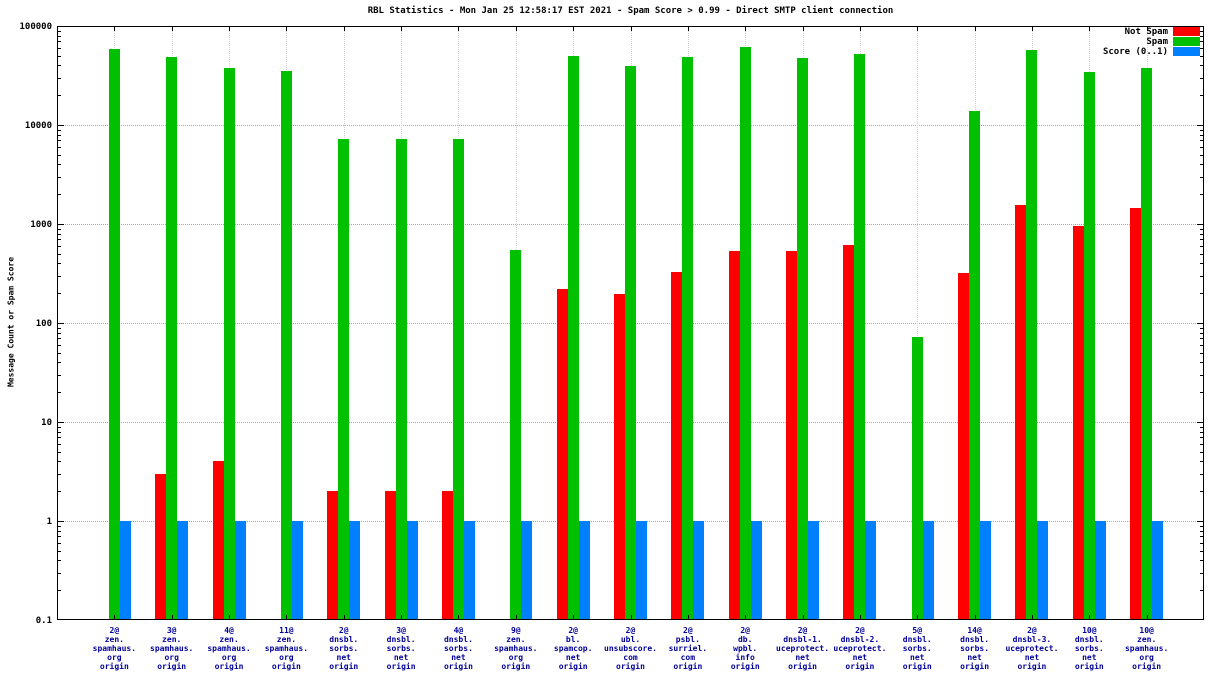 This screenshot has height=684, width=1216. Describe the element at coordinates (1135, 51) in the screenshot. I see `legend-label: Score (0..1)` at that location.